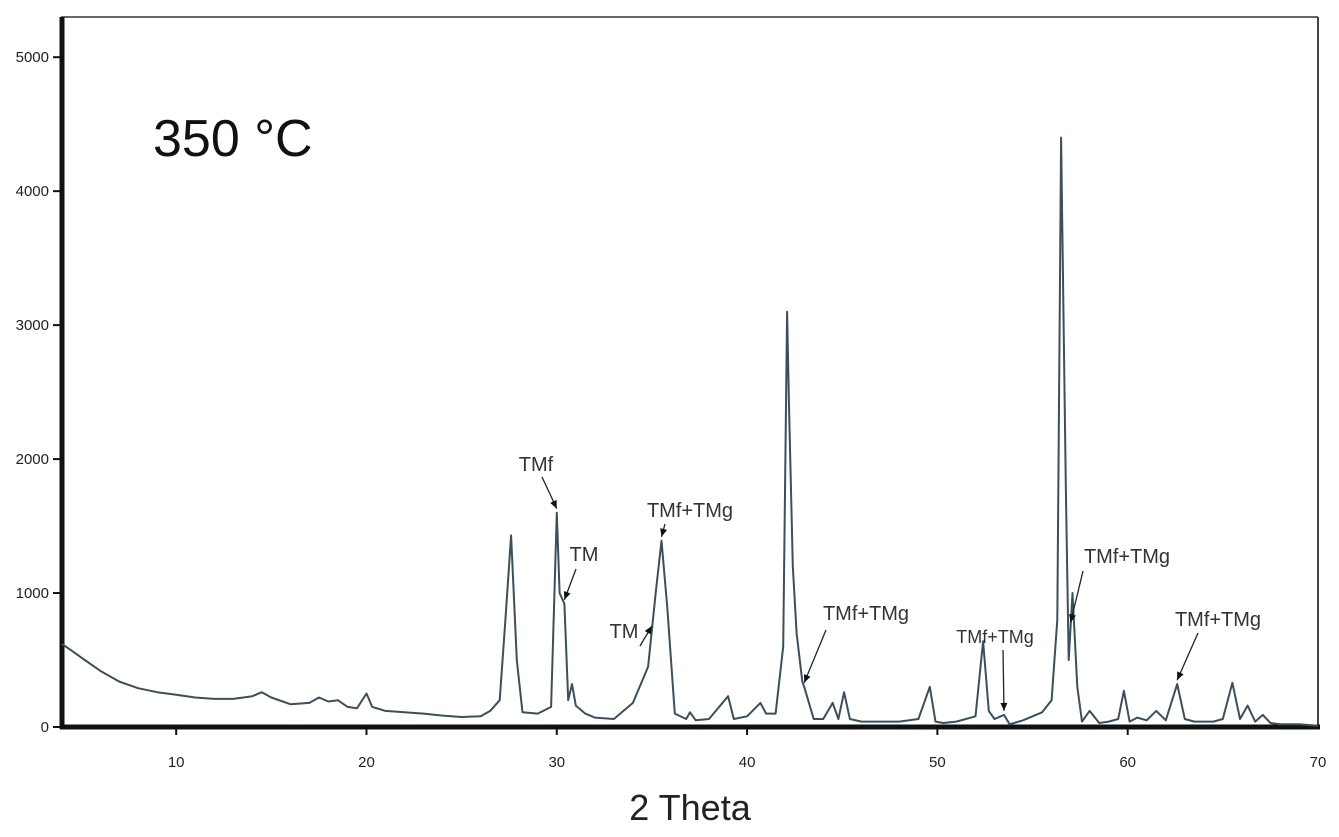  Describe the element at coordinates (1127, 762) in the screenshot. I see `x-tick-label: 60` at that location.